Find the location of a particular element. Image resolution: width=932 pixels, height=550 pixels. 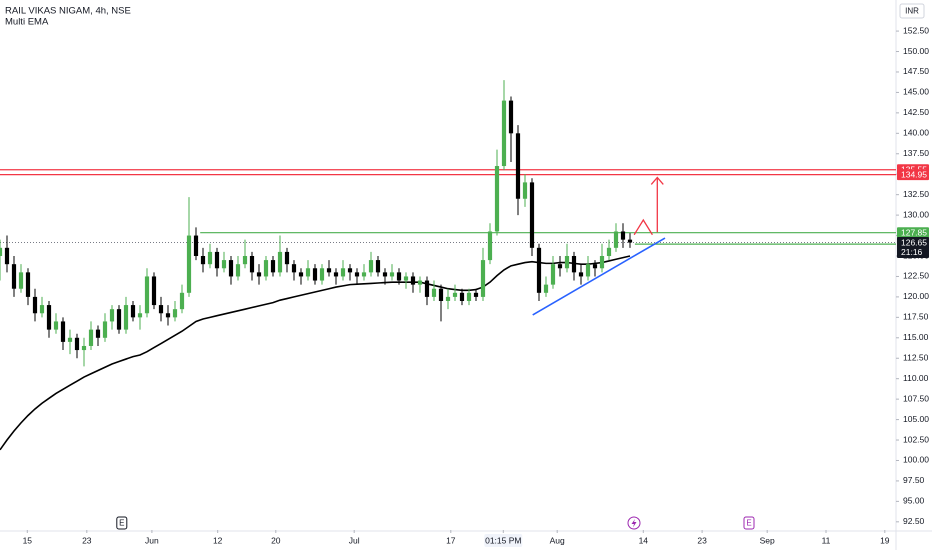

x-tick-label: Sep is located at coordinates (767, 540).